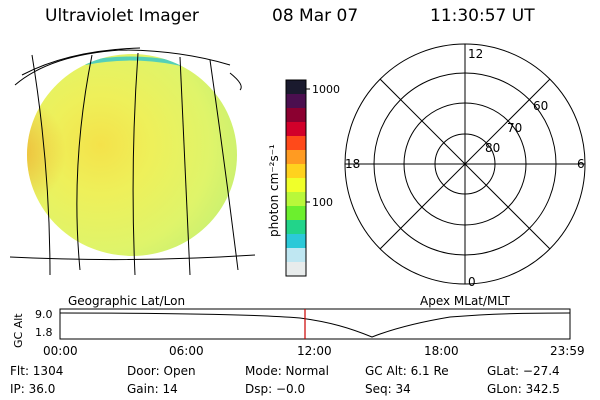  What do you see at coordinates (540, 106) in the screenshot?
I see `mlat-label-60: 60` at bounding box center [540, 106].